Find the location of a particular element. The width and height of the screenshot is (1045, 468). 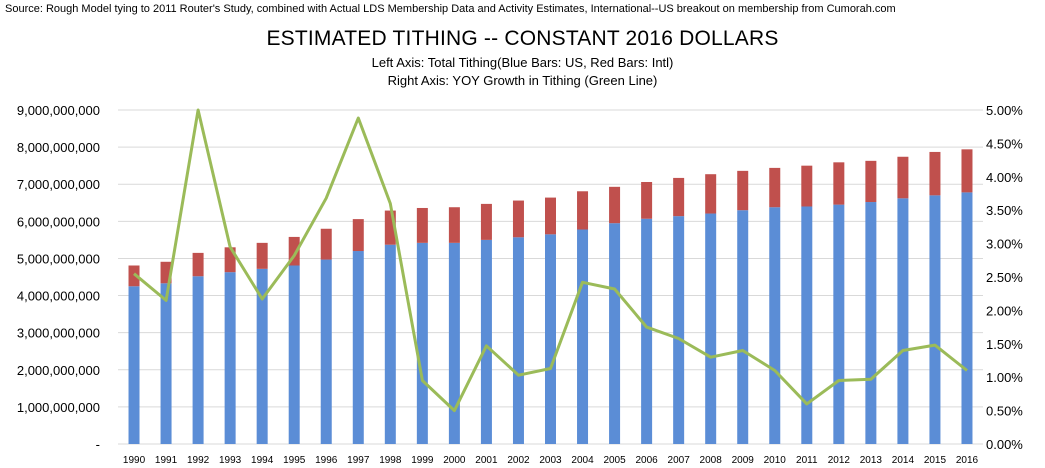

right-tick-label: 0.00% is located at coordinates (1004, 444).